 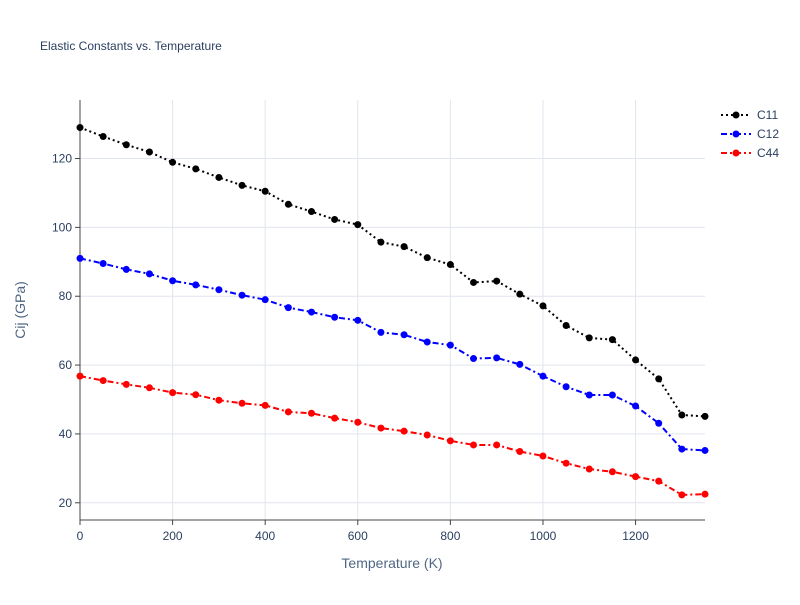 I want to click on legend-label-c12: C12, so click(x=768, y=134).